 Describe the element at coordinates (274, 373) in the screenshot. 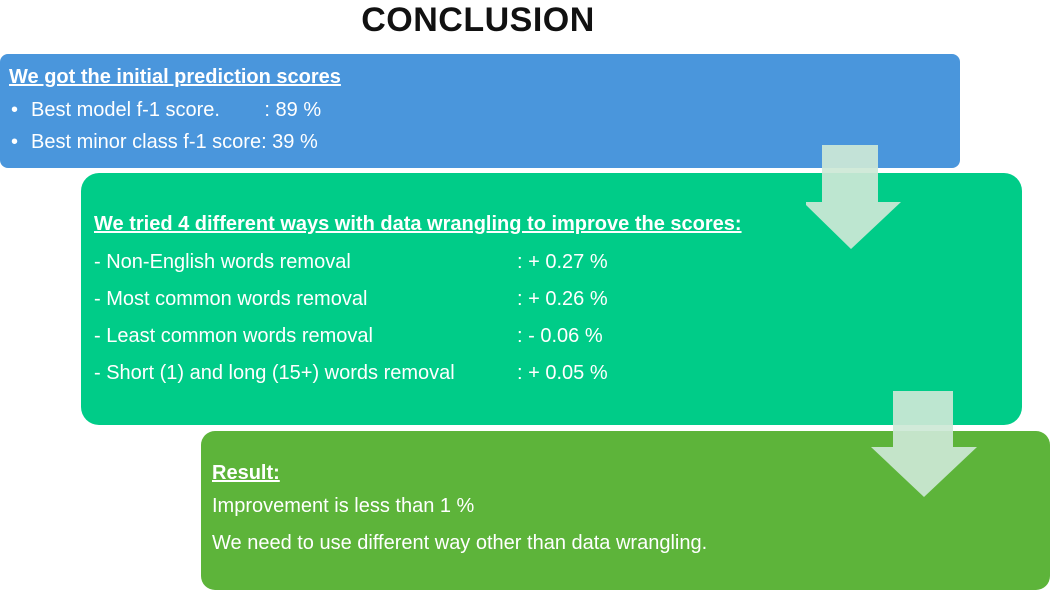

I see `method-label: - Short (1) and long (15+) words removal` at that location.